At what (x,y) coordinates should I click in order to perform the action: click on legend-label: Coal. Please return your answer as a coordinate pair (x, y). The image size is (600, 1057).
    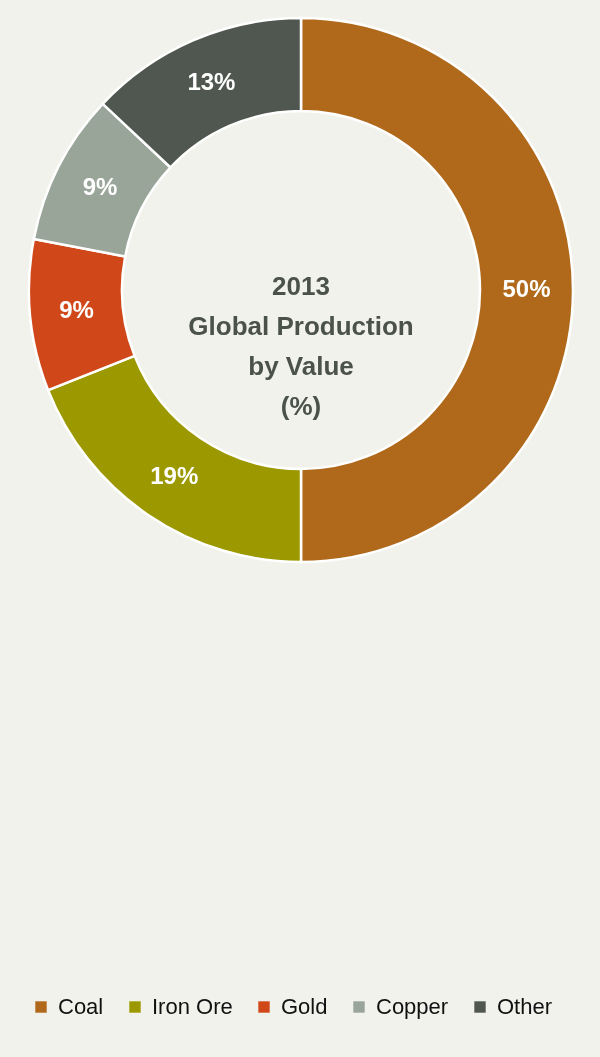
    Looking at the image, I should click on (81, 1006).